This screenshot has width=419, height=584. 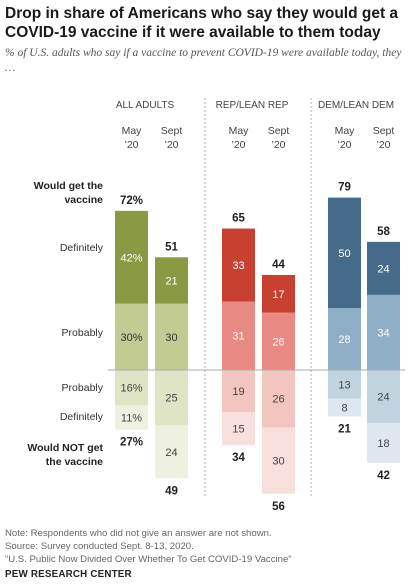 What do you see at coordinates (68, 186) in the screenshot?
I see `row-label-would-get: Would get the` at bounding box center [68, 186].